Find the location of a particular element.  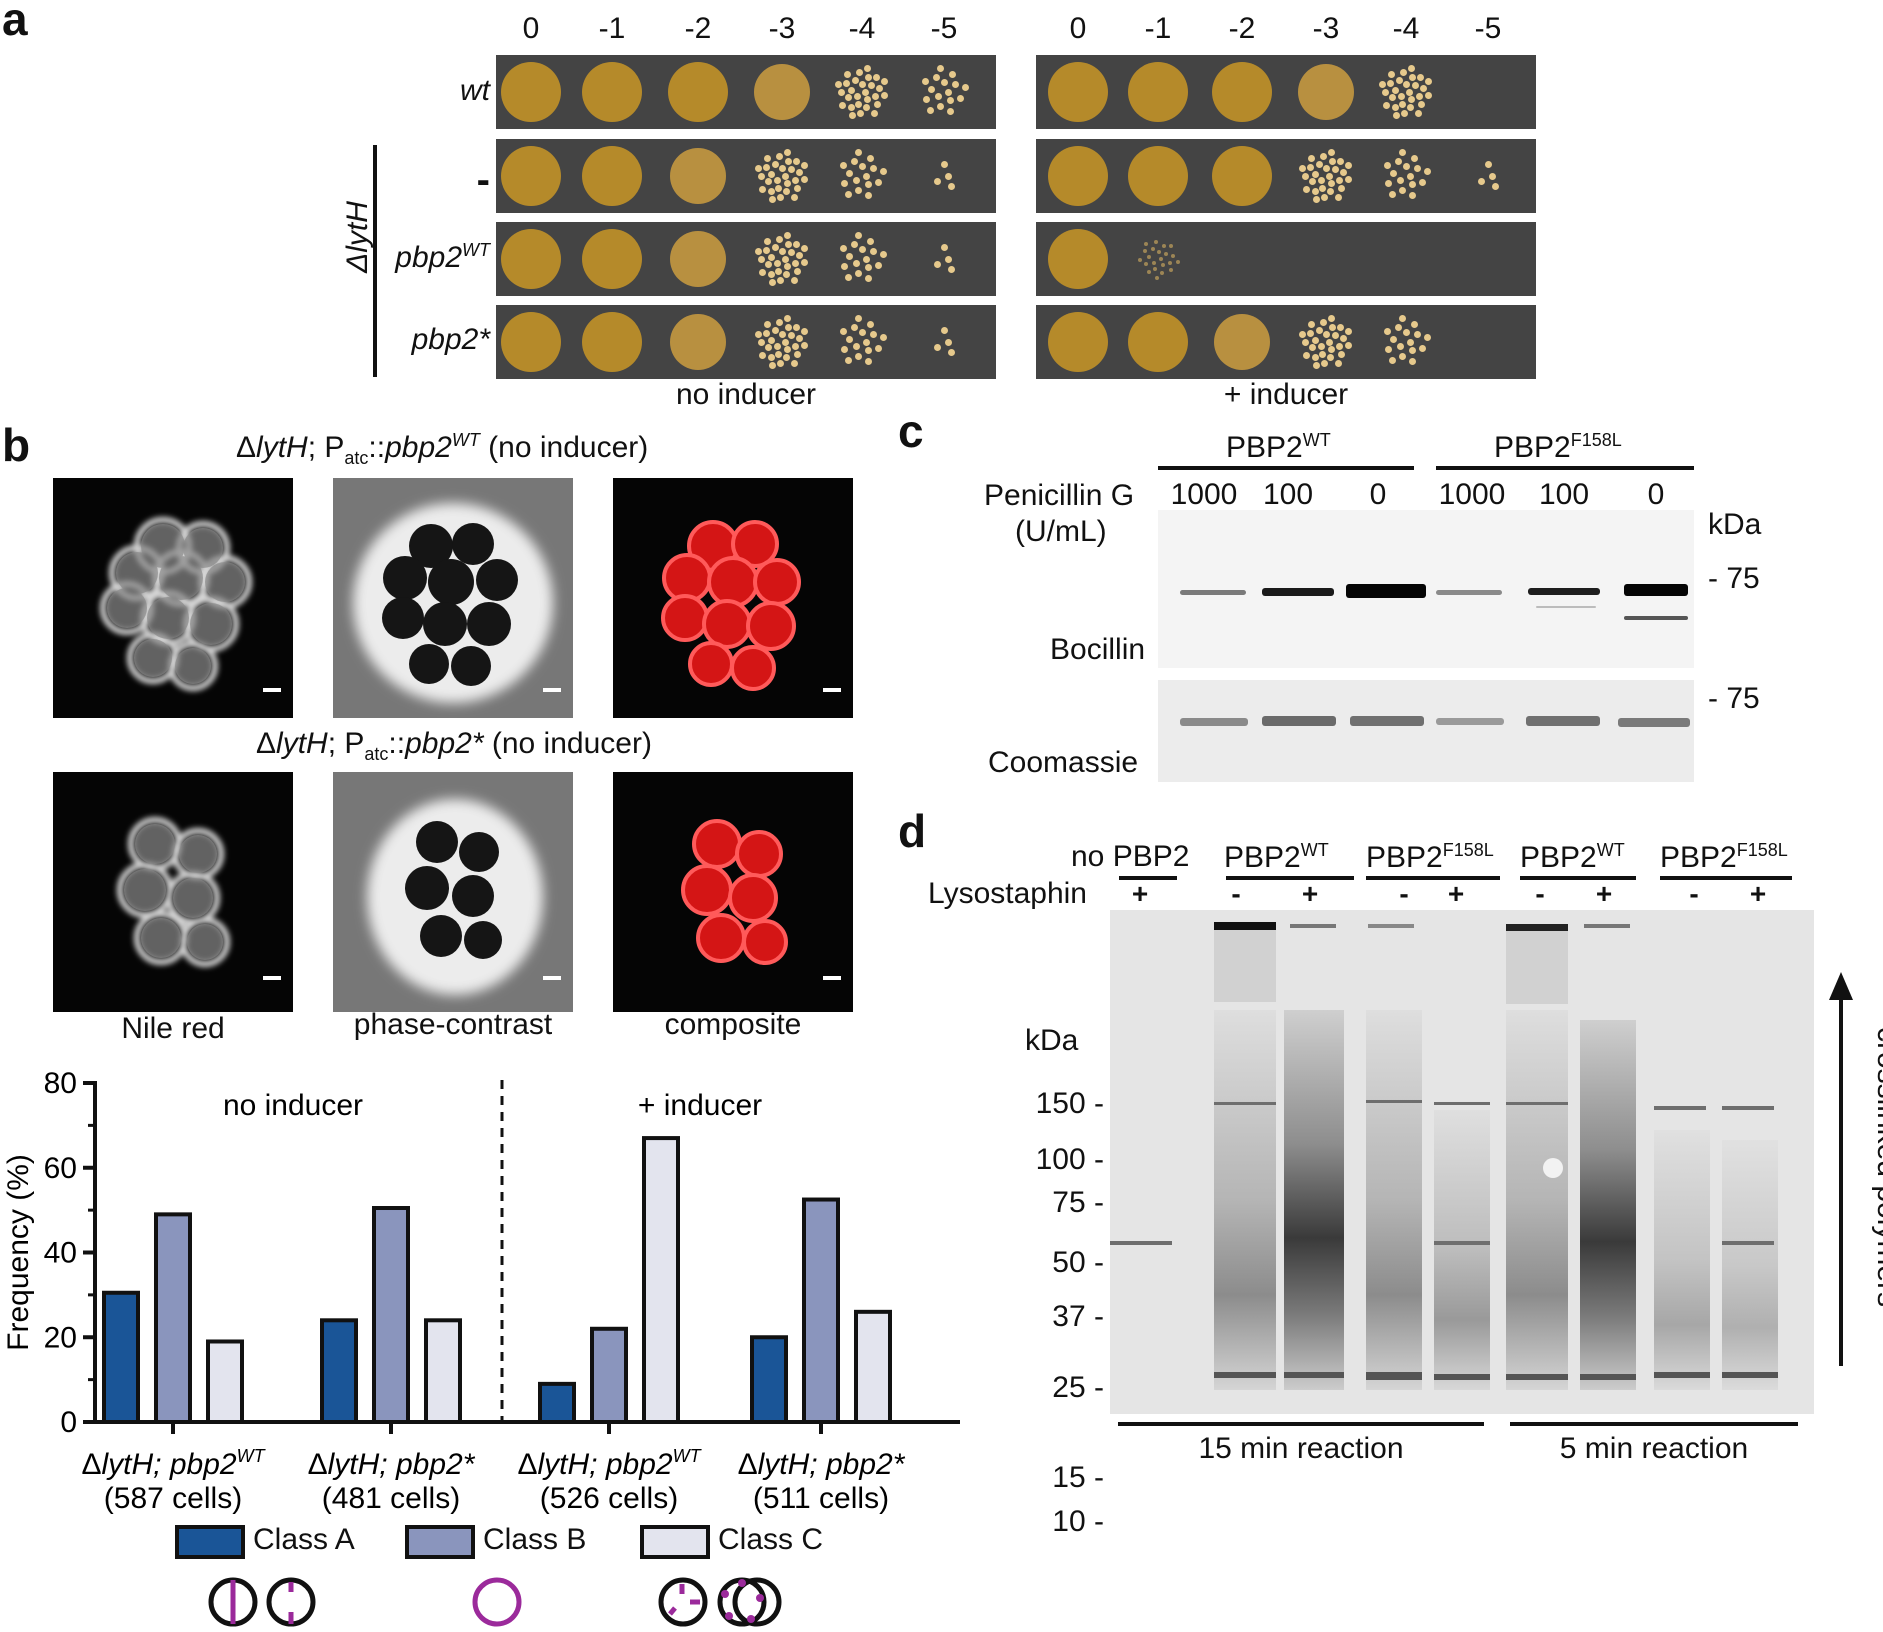

row-text: - is located at coordinates (483, 180).